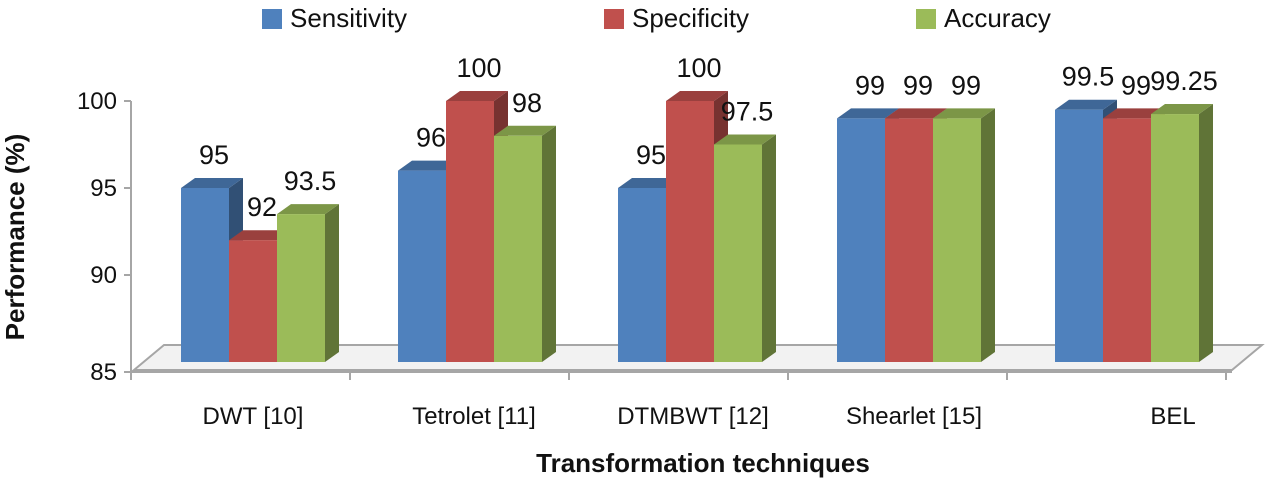 This screenshot has width=1273, height=479. Describe the element at coordinates (348, 18) in the screenshot. I see `legend-label: Sensitivity` at that location.